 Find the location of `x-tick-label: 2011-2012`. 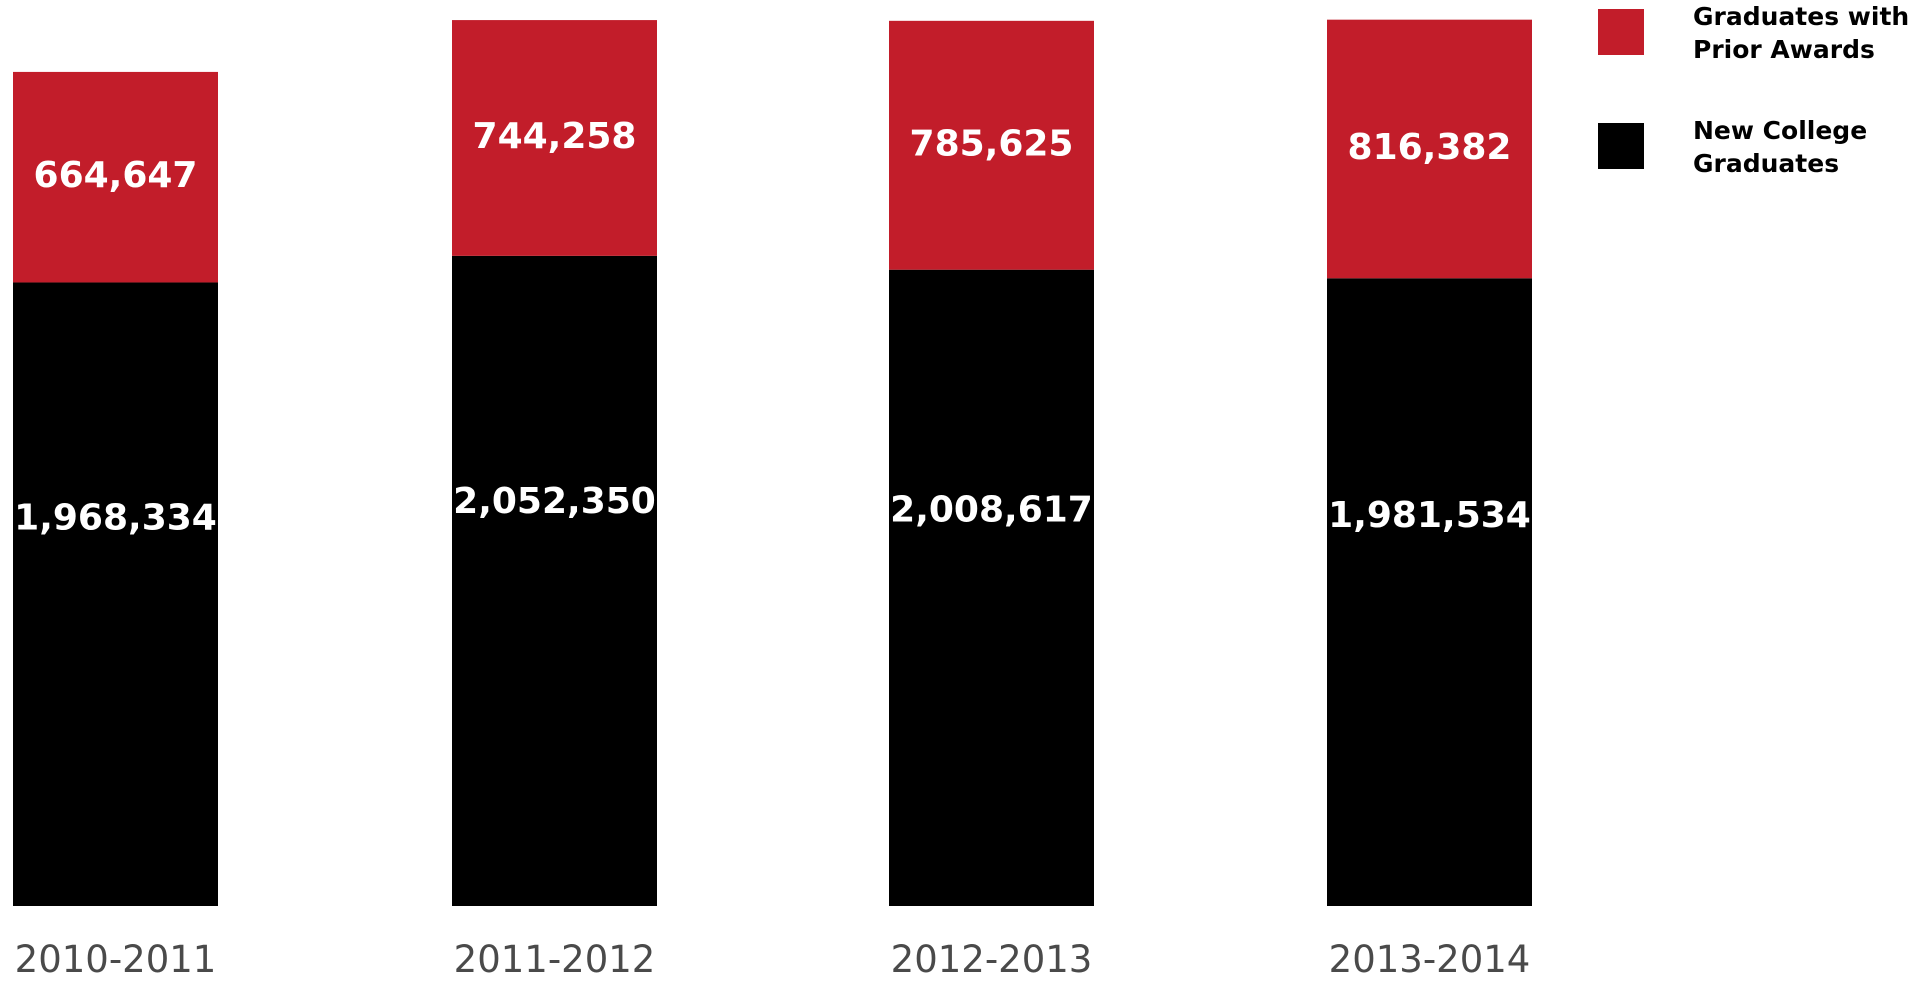

x-tick-label: 2011-2012 is located at coordinates (555, 959).